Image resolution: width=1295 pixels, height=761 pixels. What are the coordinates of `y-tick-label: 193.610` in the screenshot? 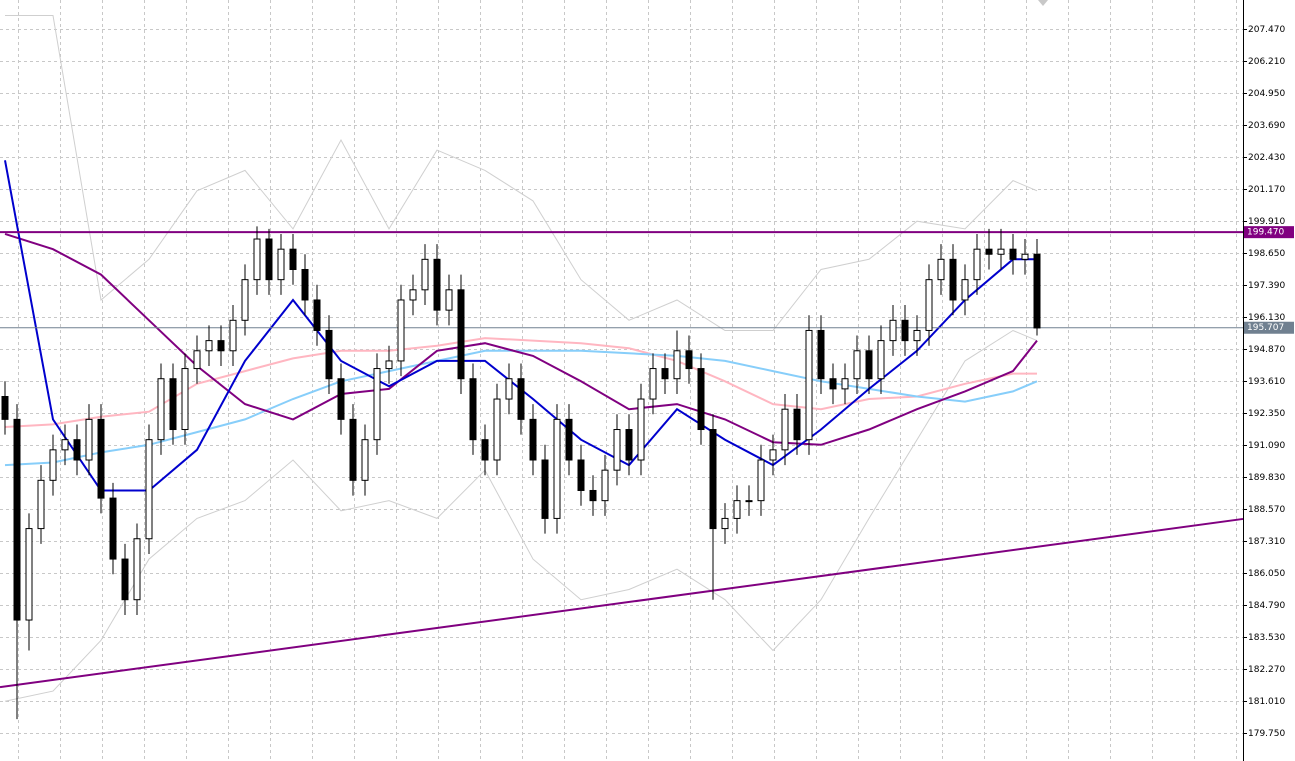 It's located at (1266, 382).